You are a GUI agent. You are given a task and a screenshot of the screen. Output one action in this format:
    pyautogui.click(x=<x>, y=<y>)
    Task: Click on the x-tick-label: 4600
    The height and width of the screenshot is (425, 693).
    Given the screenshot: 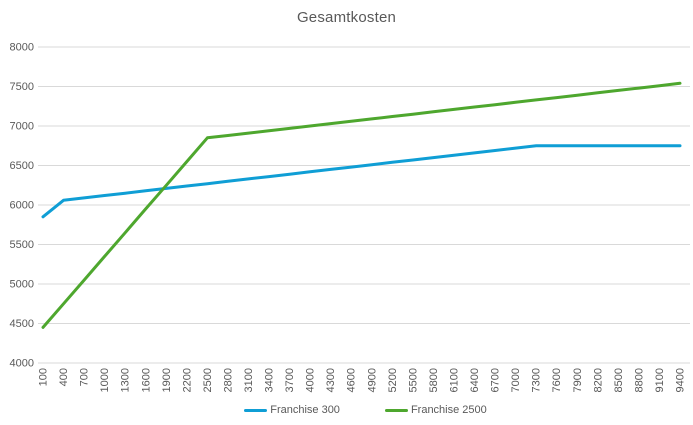 What is the action you would take?
    pyautogui.click(x=352, y=380)
    